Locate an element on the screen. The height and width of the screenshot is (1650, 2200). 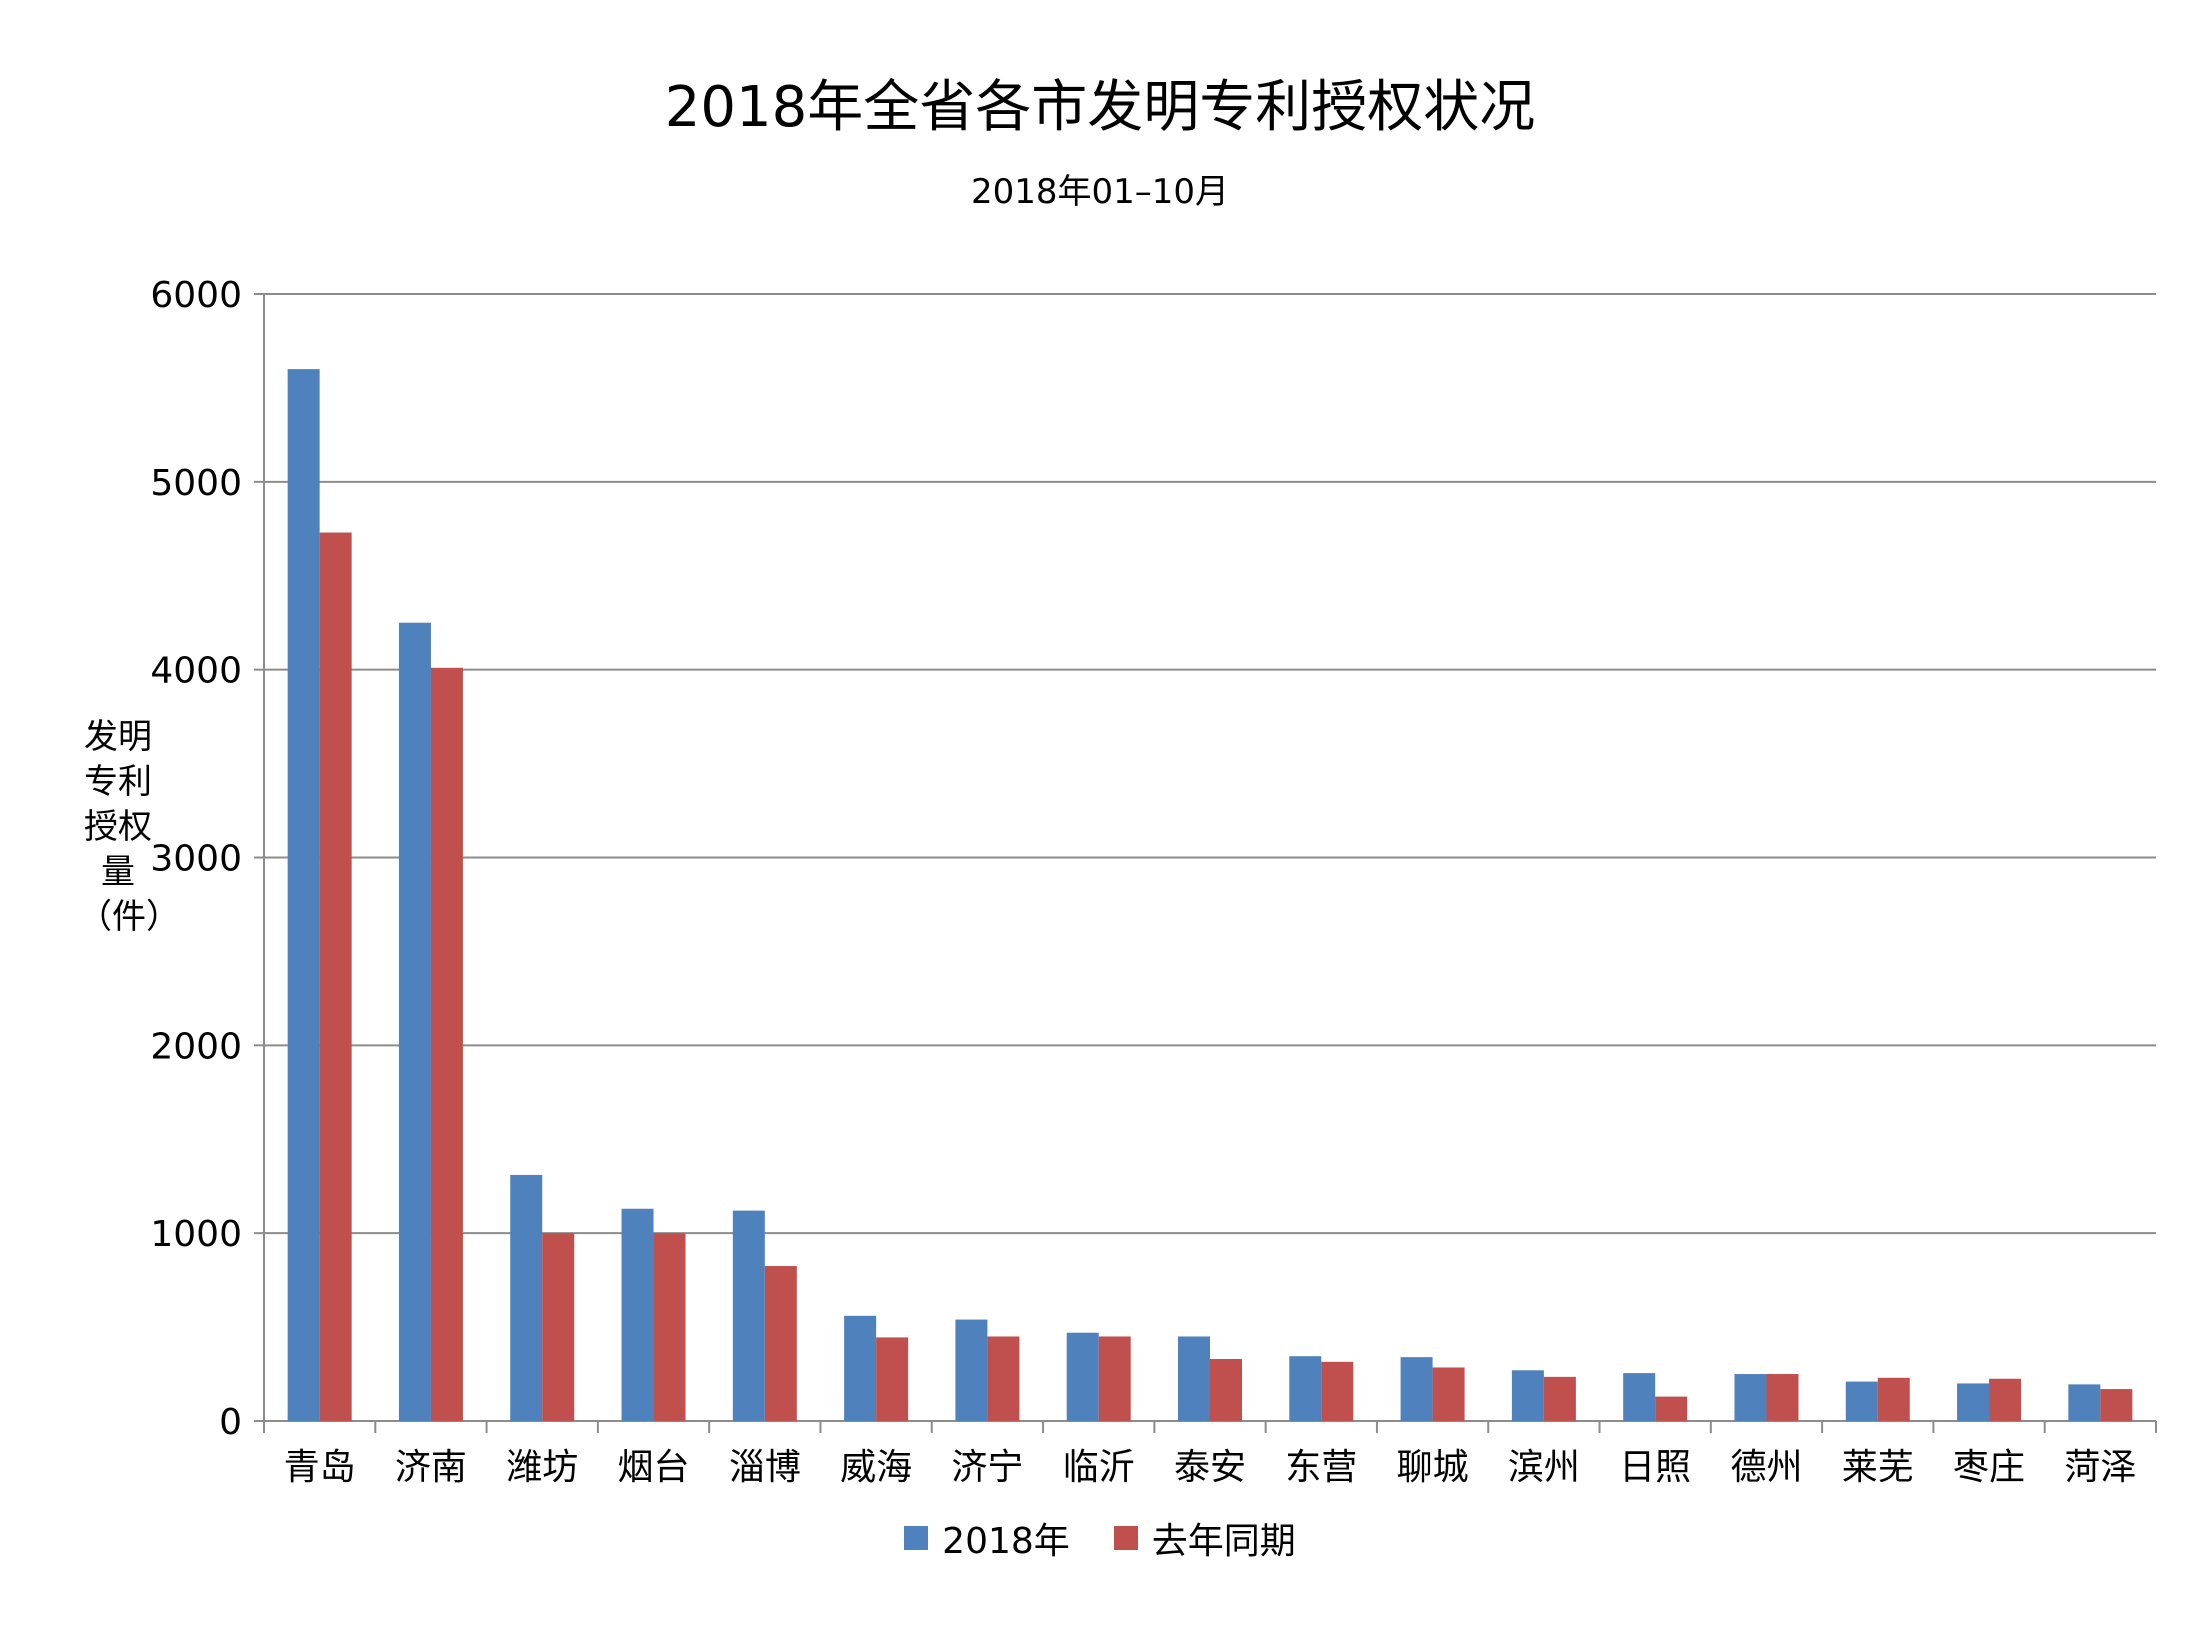
legend-swatch-last-year is located at coordinates (1125, 1538).